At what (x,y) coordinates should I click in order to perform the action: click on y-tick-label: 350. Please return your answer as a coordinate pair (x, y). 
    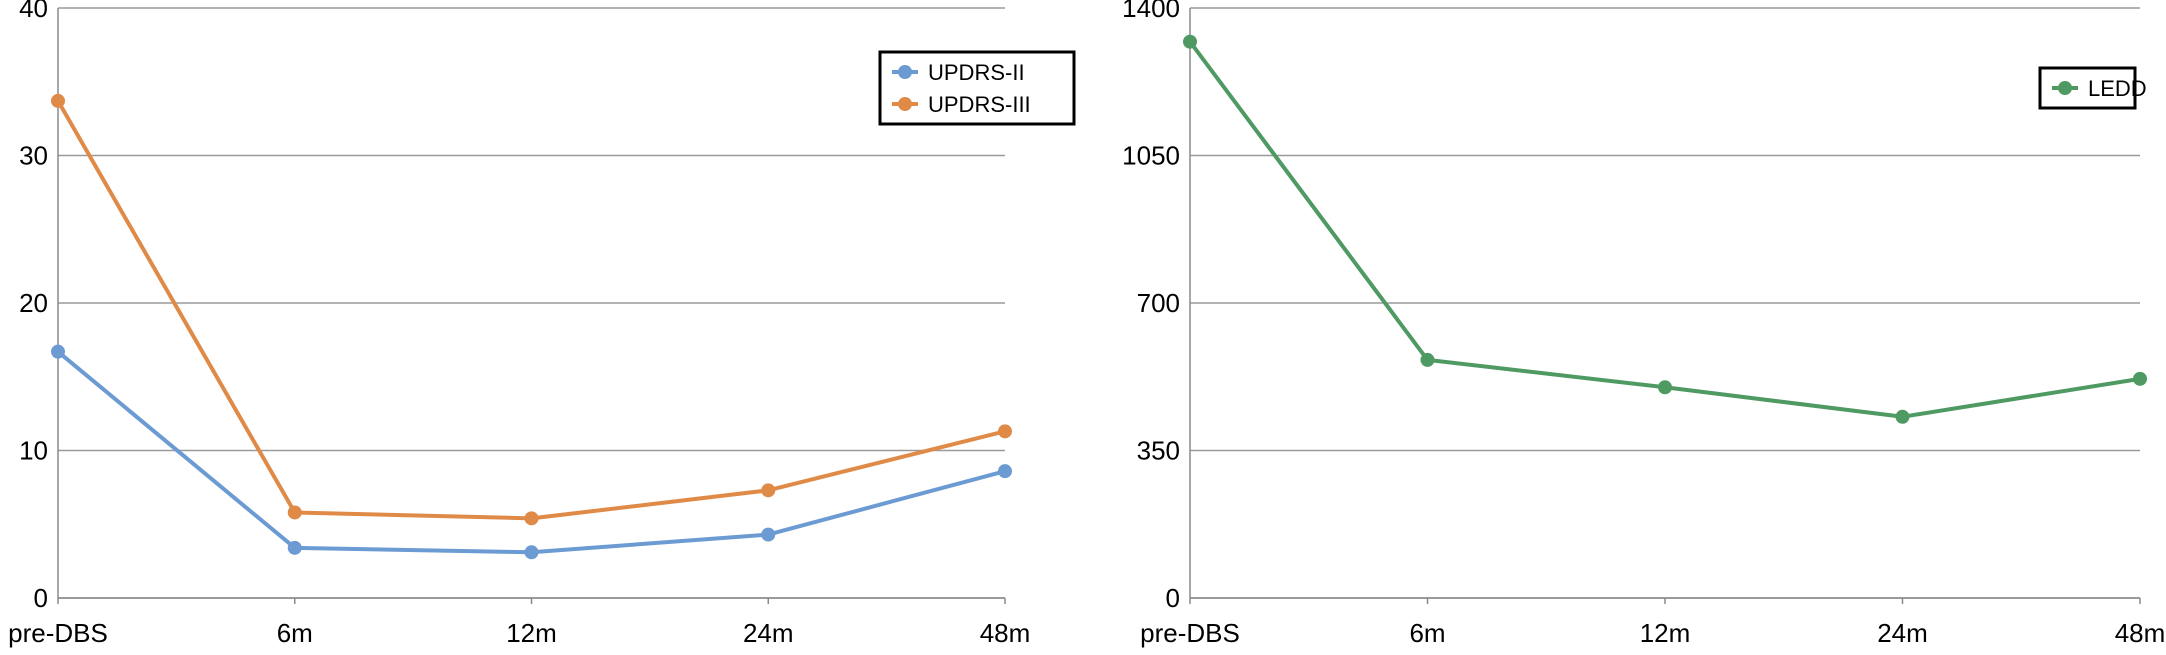
    Looking at the image, I should click on (1158, 451).